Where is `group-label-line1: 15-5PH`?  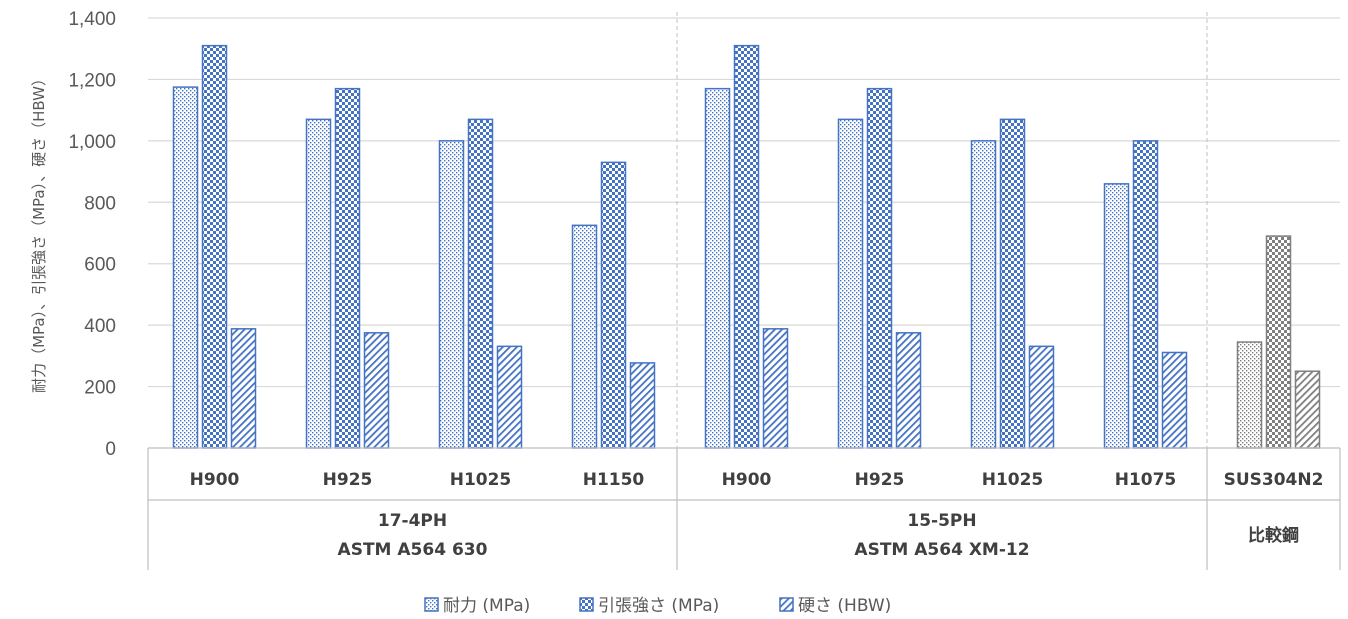
group-label-line1: 15-5PH is located at coordinates (941, 521).